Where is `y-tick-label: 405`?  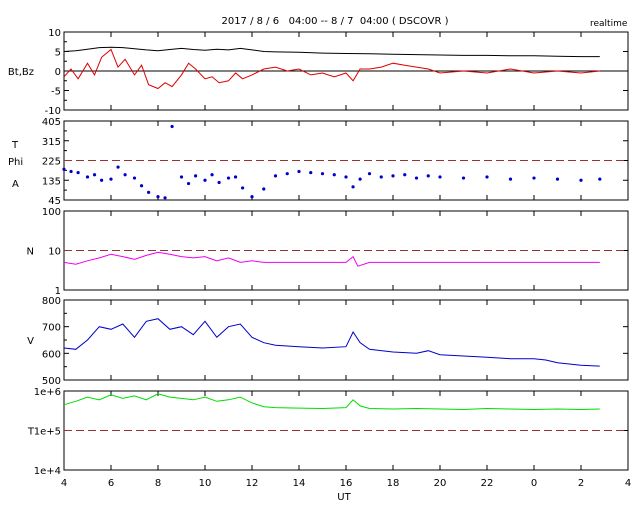 y-tick-label: 405 is located at coordinates (51, 122).